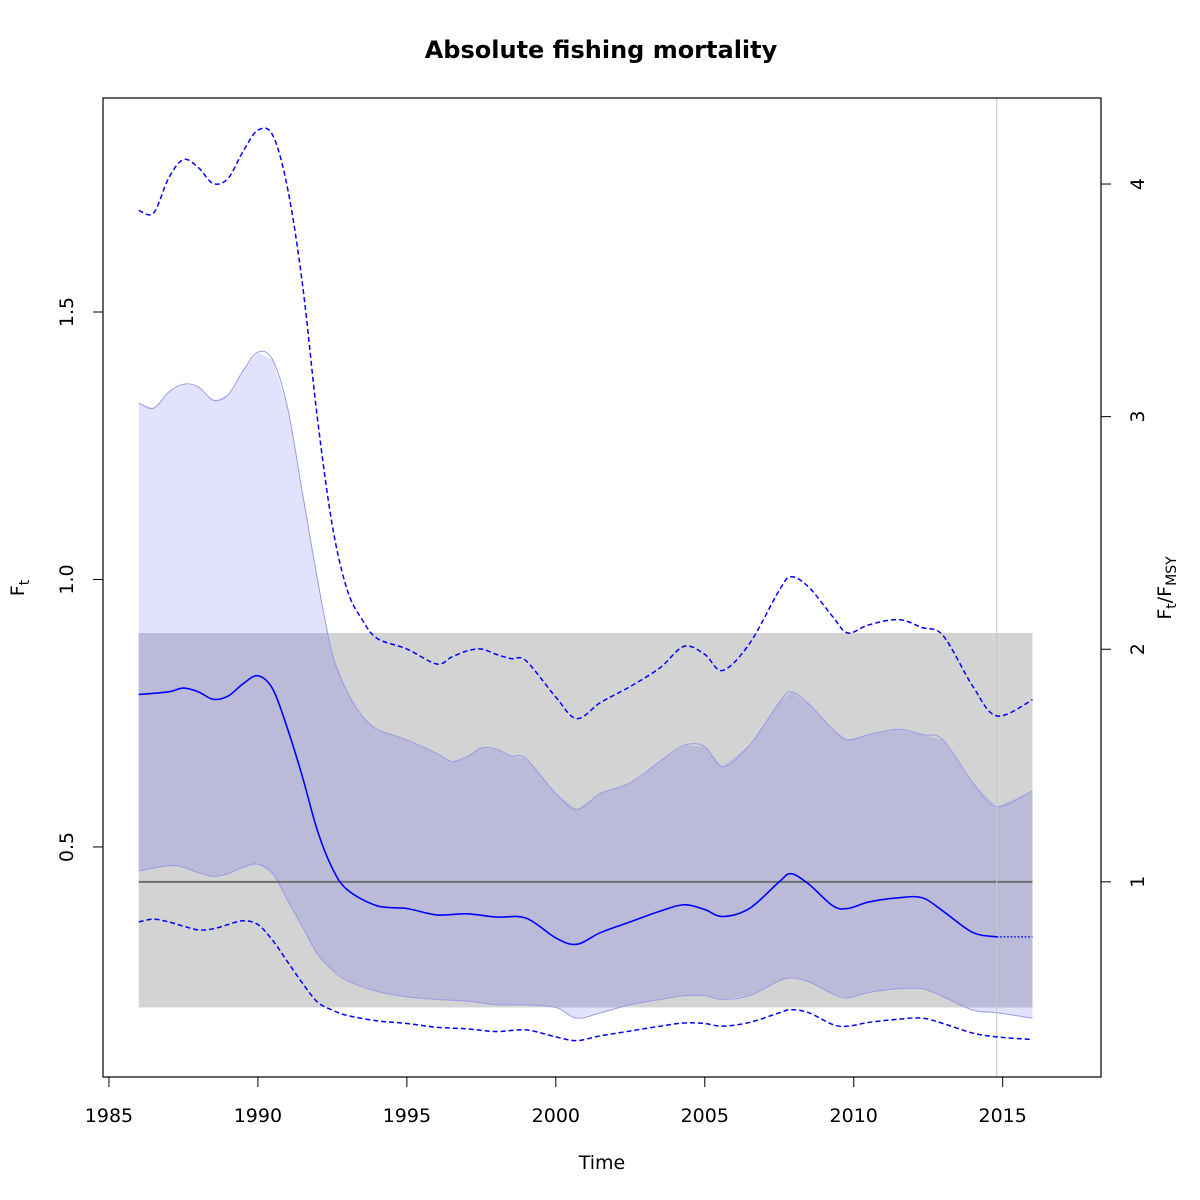  Describe the element at coordinates (854, 1116) in the screenshot. I see `x-tick-label: 2010` at that location.